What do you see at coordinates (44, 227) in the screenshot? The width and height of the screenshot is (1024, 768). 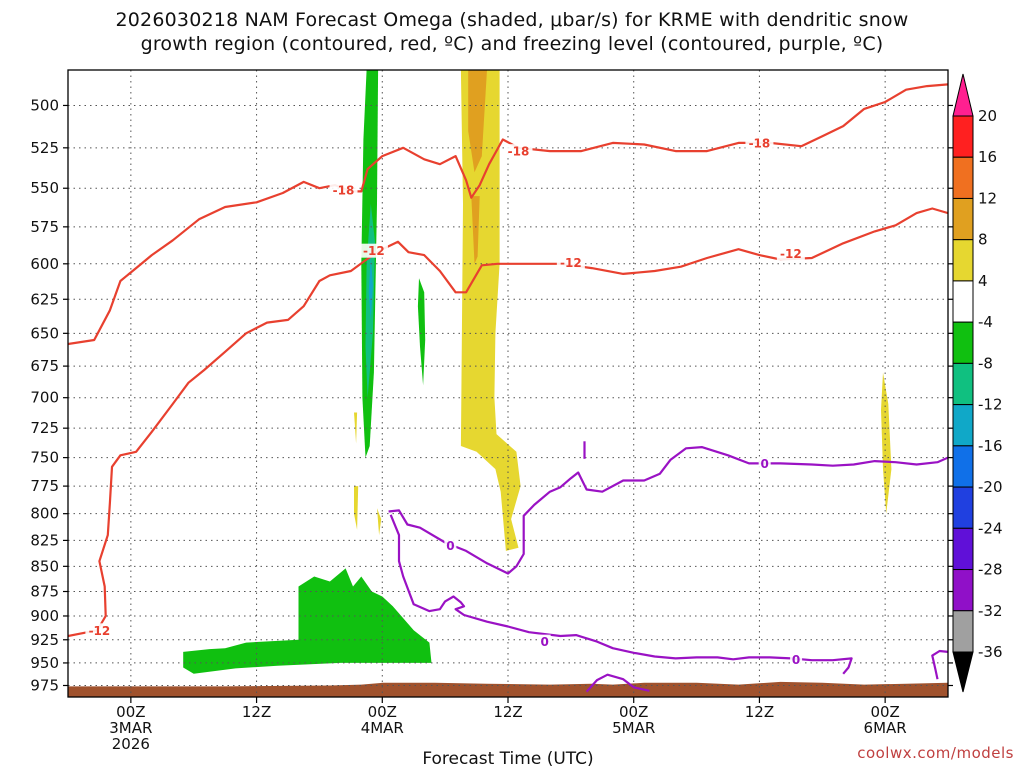 I see `y-tick-label-575: 575` at bounding box center [44, 227].